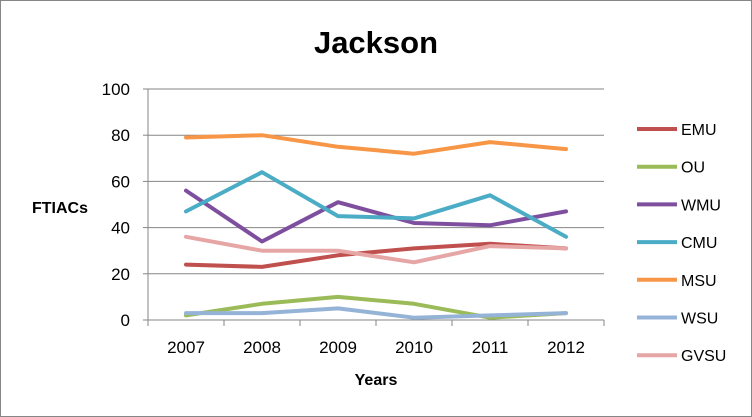  I want to click on x-tick-label: 2009, so click(338, 347).